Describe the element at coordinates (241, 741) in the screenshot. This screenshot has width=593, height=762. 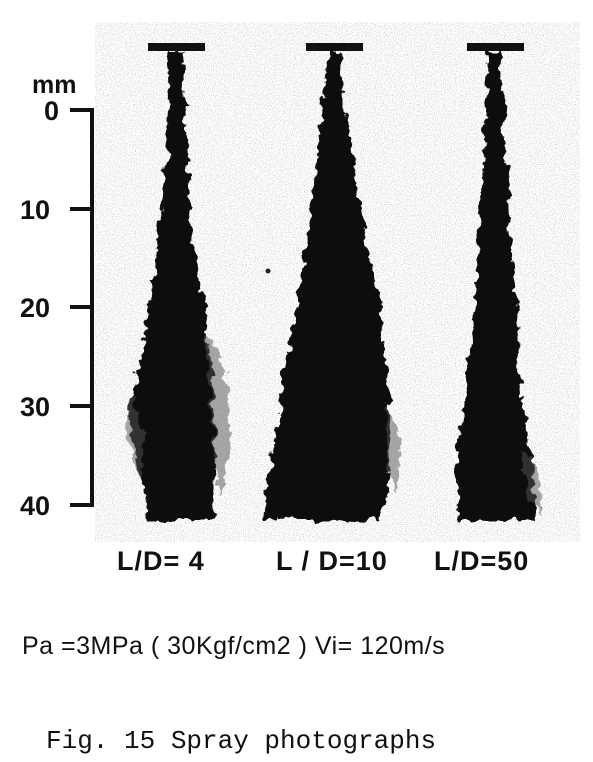
I see `figure-caption: Fig. 15 Spray photographs` at that location.